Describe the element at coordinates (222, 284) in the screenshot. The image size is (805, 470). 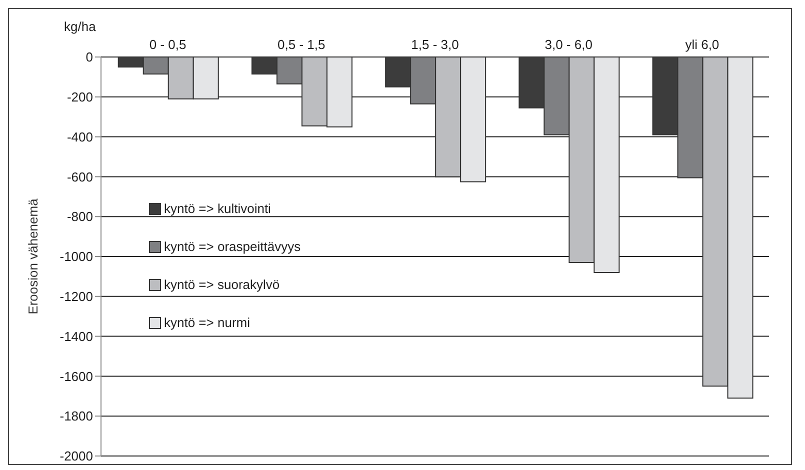
I see `legend-label: kyntö => suorakylvö` at that location.